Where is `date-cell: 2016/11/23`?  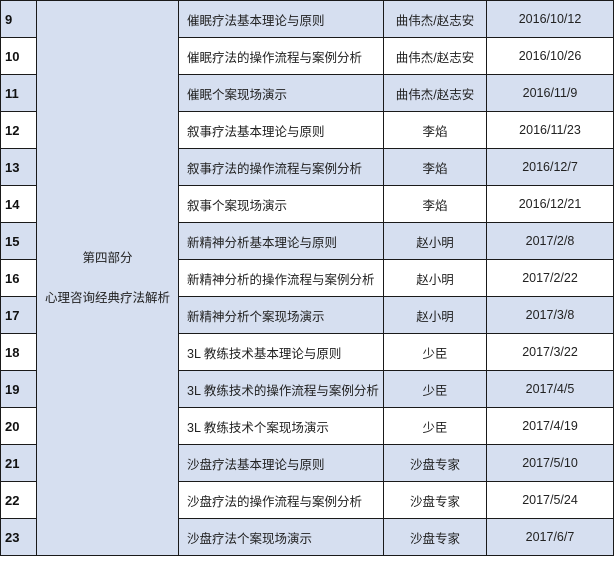 date-cell: 2016/11/23 is located at coordinates (550, 130).